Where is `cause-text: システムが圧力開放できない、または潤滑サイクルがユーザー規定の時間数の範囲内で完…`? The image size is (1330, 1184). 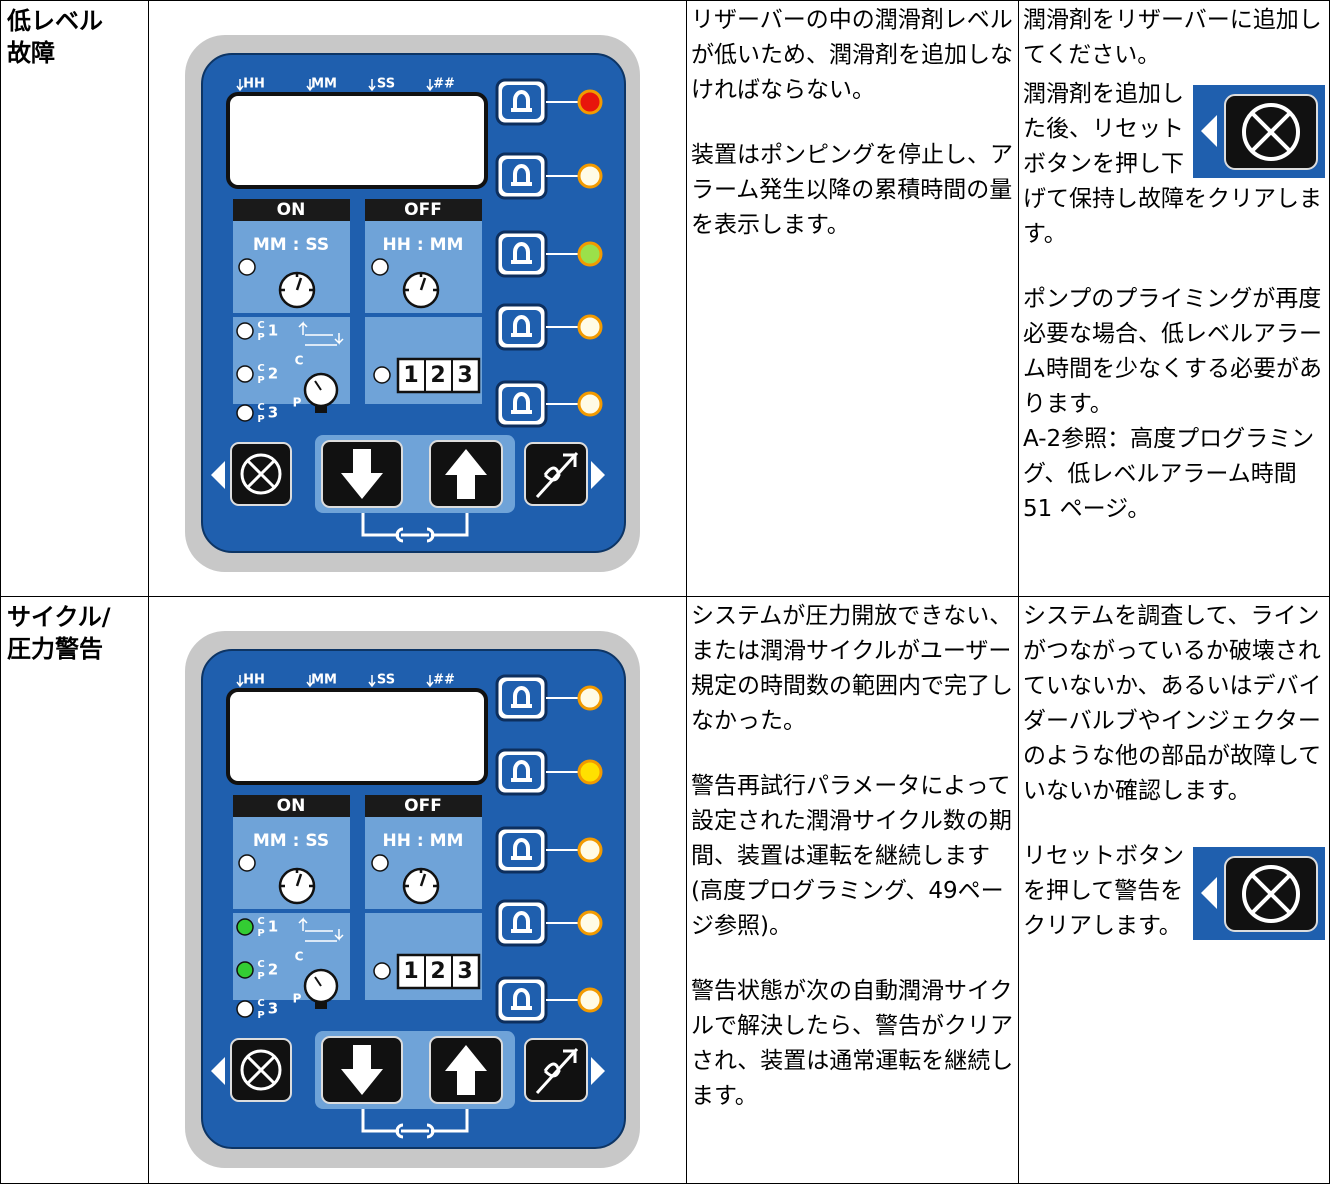
cause-text: システムが圧力開放できない、または潤滑サイクルがユーザー規定の時間数の範囲内で完… is located at coordinates (852, 668).